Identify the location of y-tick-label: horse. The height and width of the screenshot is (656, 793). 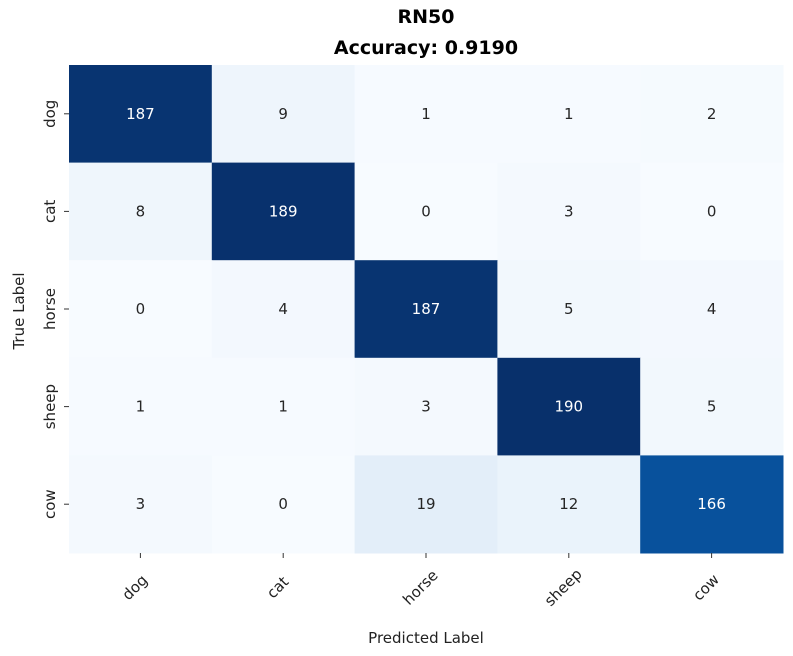
(50, 309).